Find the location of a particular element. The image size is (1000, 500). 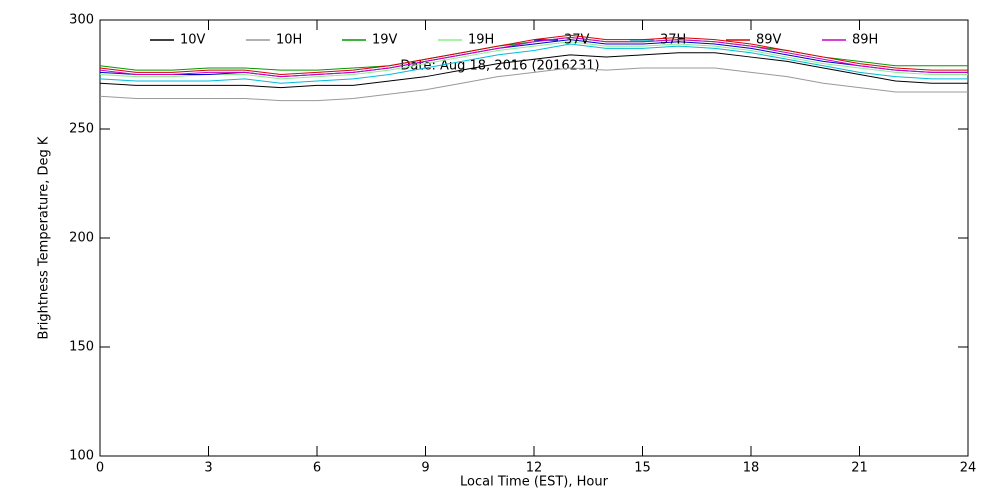

x-tick-label: 24 is located at coordinates (968, 468).